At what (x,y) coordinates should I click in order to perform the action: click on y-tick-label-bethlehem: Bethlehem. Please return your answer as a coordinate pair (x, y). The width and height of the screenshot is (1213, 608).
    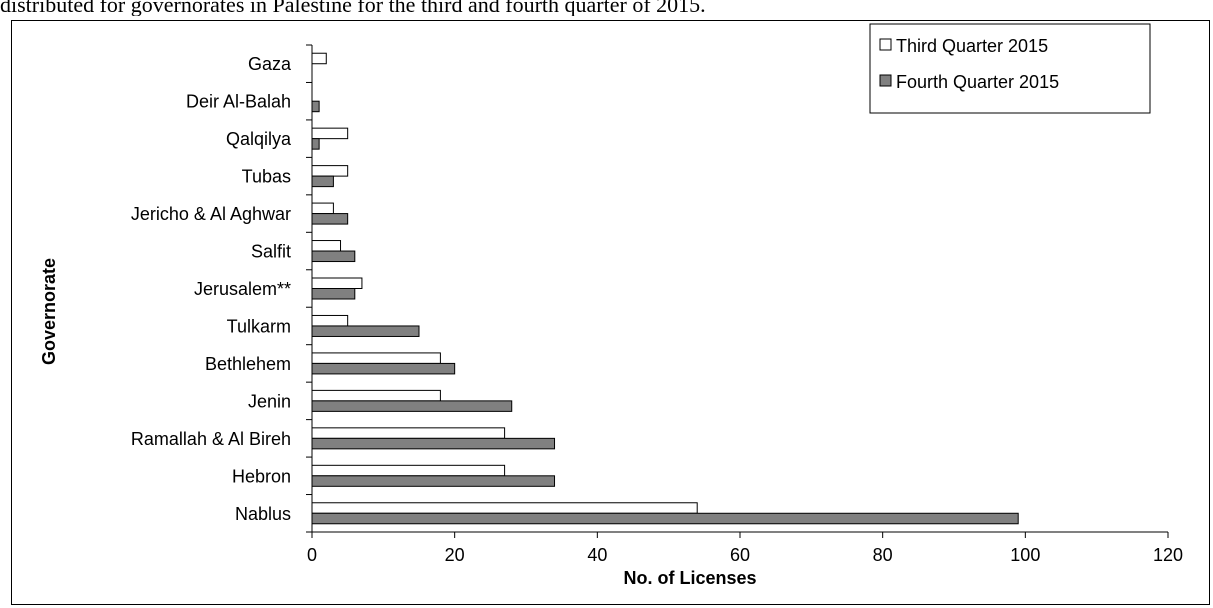
    Looking at the image, I should click on (248, 364).